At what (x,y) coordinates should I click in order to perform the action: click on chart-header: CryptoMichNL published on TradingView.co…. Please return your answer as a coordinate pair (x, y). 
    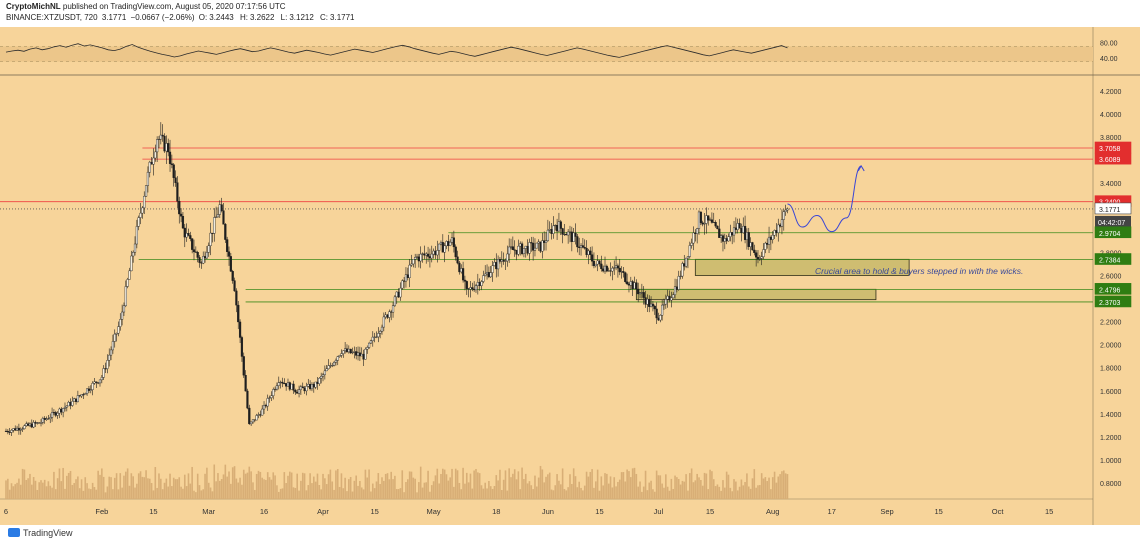
    Looking at the image, I should click on (570, 13).